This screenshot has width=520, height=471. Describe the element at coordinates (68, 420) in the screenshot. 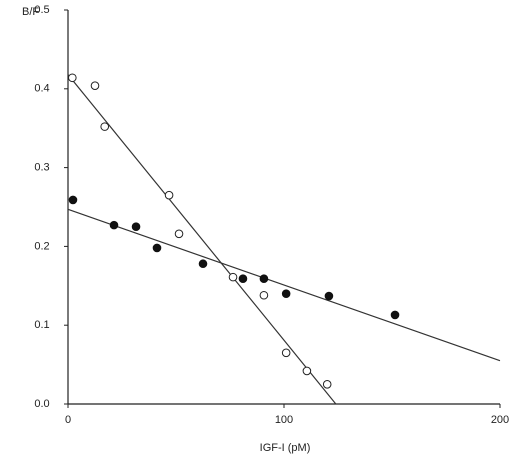

I see `x-tick-label: 0` at that location.